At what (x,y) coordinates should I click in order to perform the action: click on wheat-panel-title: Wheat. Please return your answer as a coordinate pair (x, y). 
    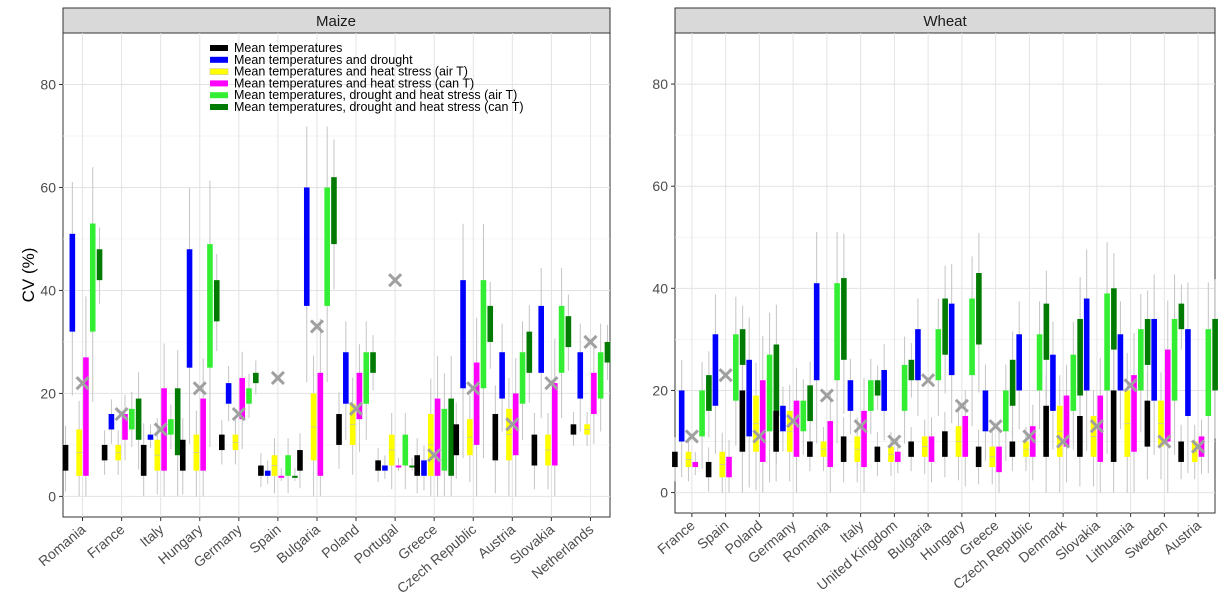
    Looking at the image, I should click on (945, 21).